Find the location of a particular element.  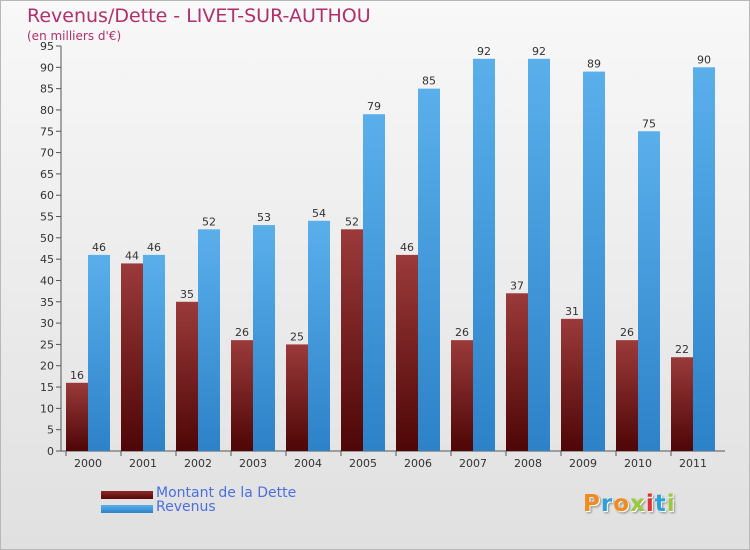

y-tick-label: 70 is located at coordinates (47, 153).